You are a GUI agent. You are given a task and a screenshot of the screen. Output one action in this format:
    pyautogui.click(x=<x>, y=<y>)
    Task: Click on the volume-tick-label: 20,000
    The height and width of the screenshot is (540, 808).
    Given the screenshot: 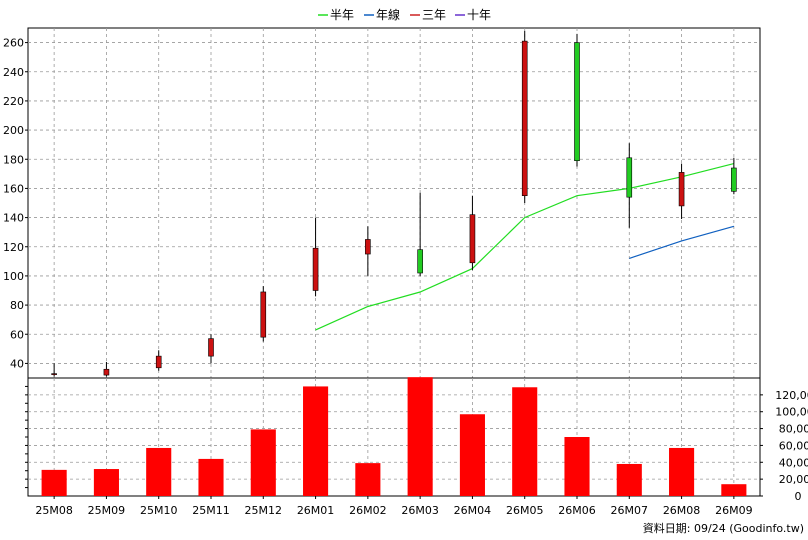 What is the action you would take?
    pyautogui.click(x=793, y=479)
    